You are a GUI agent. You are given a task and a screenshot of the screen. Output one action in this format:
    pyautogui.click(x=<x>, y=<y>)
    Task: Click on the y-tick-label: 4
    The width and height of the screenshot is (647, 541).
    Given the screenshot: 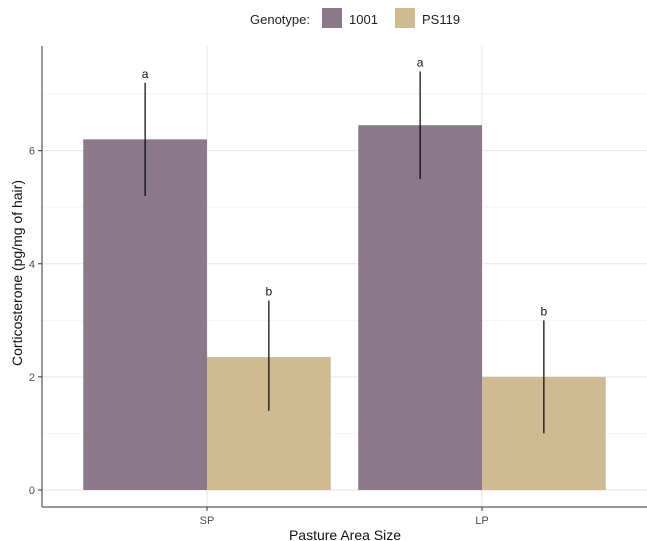 What is the action you would take?
    pyautogui.click(x=32, y=265)
    